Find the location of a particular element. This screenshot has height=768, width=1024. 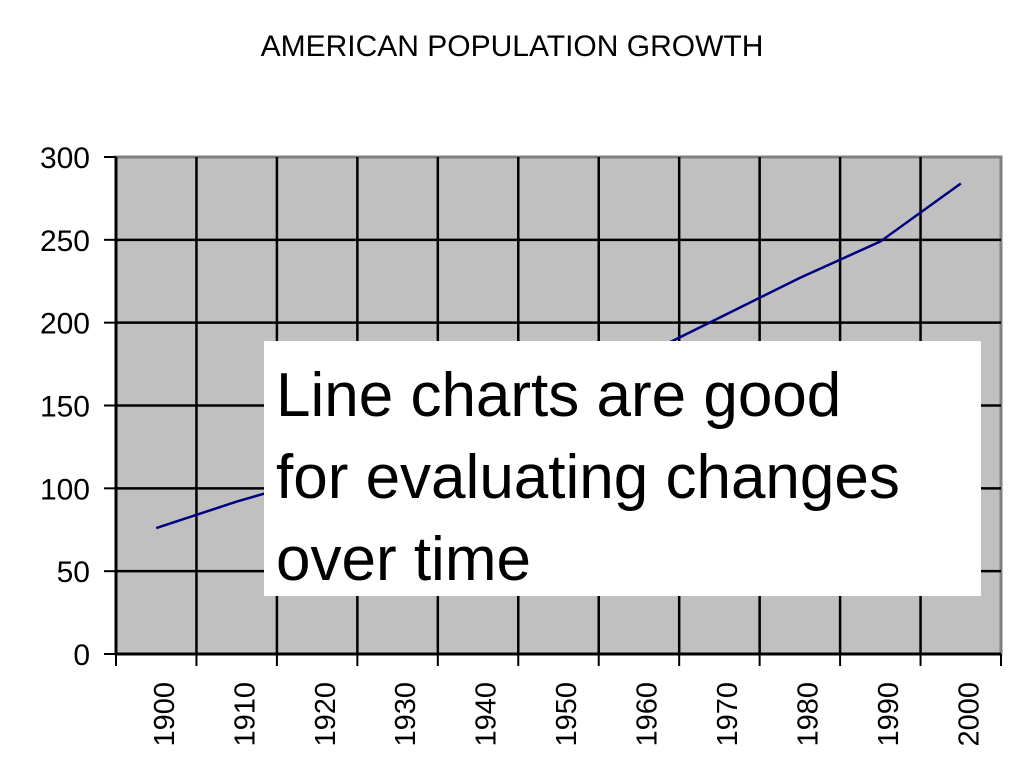

y-tick-label: 250 is located at coordinates (65, 241).